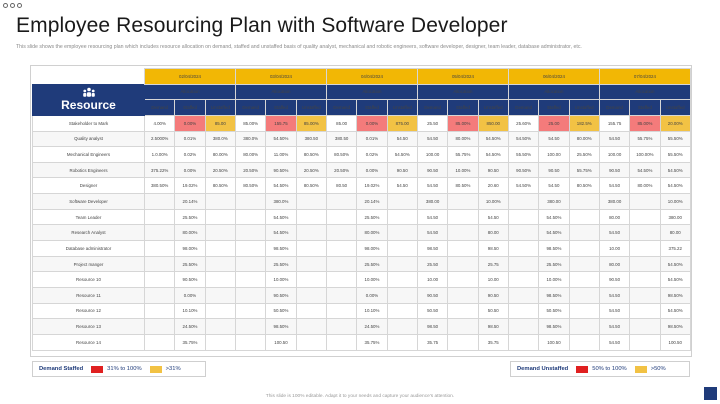 The image size is (720, 404). I want to click on table-cell: 1.0.00%, so click(159, 154).